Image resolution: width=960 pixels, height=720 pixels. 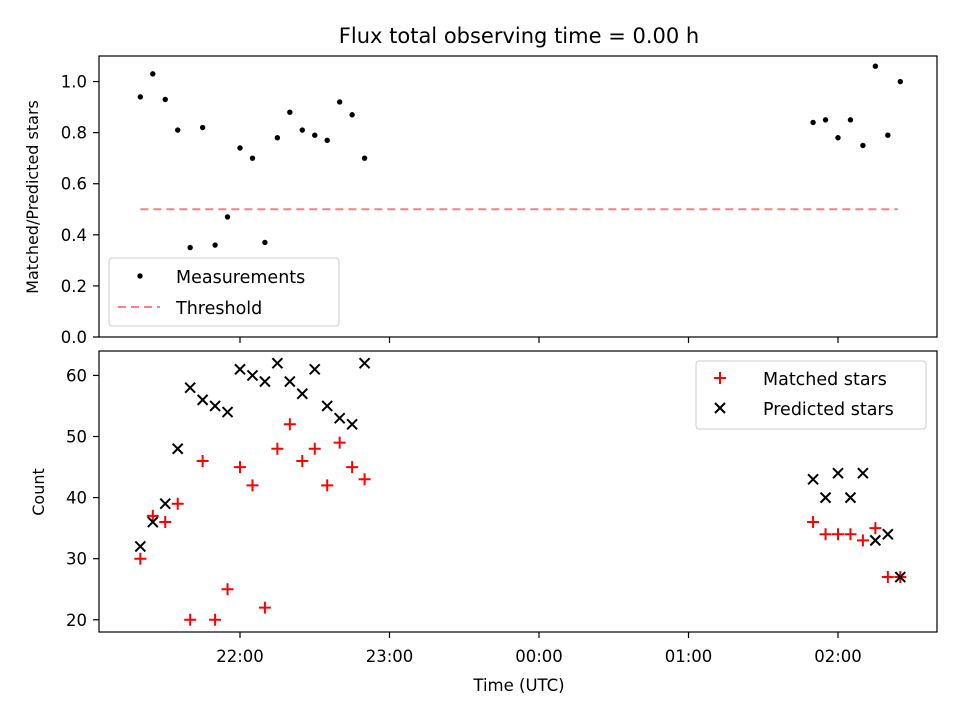 I want to click on bottom-ytick-label: 30, so click(x=76, y=559).